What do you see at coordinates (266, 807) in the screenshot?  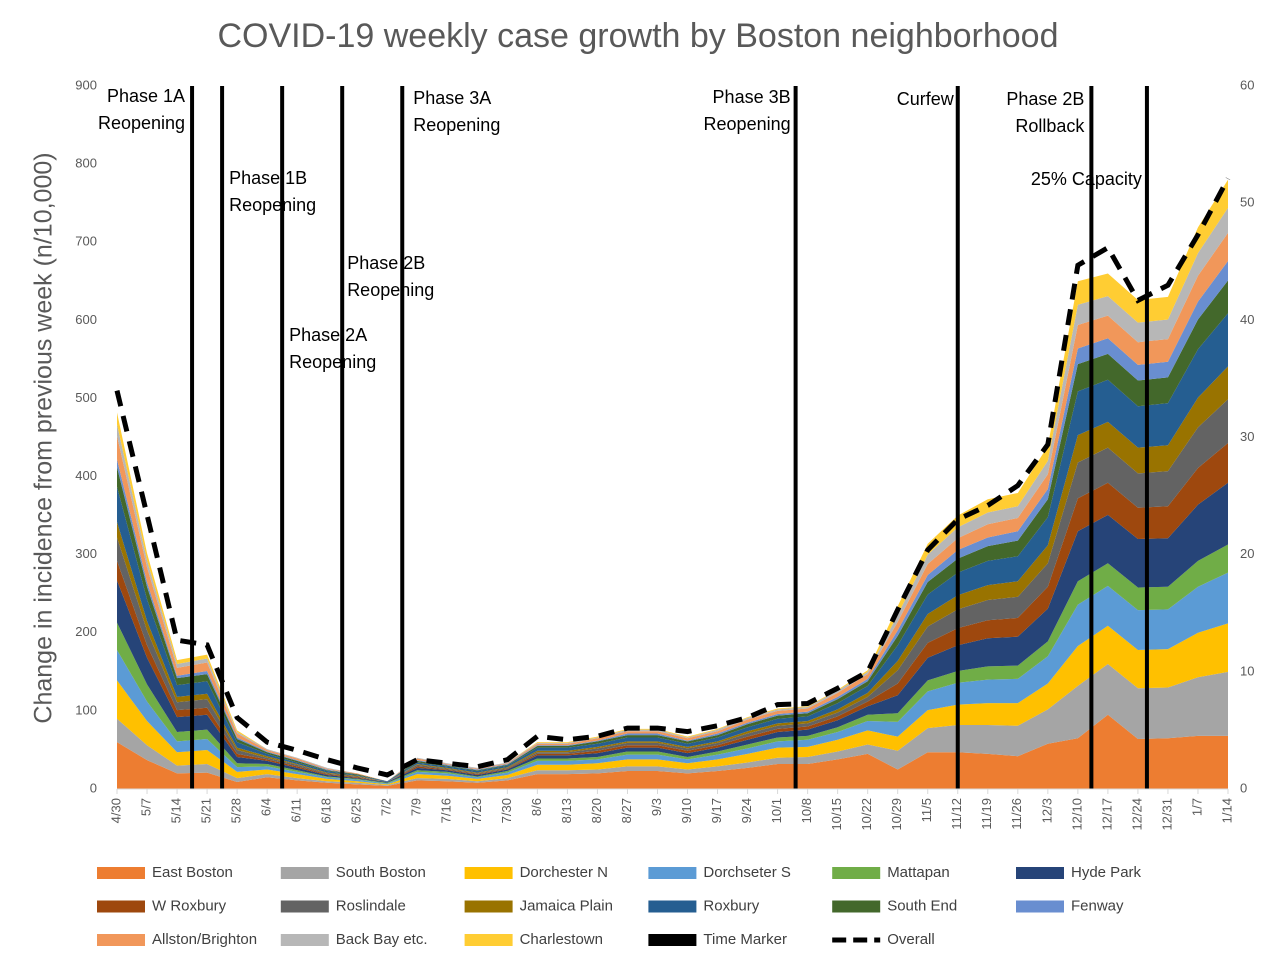 I see `x-tick-label: 6/4` at bounding box center [266, 807].